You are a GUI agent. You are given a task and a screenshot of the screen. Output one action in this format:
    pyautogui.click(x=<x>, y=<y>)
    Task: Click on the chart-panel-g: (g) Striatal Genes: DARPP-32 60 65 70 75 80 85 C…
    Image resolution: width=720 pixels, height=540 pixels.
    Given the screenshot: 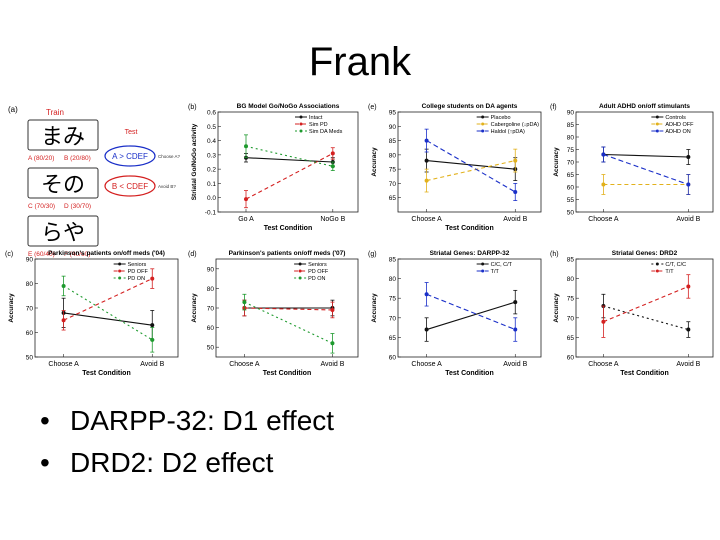 What is the action you would take?
    pyautogui.click(x=455, y=313)
    